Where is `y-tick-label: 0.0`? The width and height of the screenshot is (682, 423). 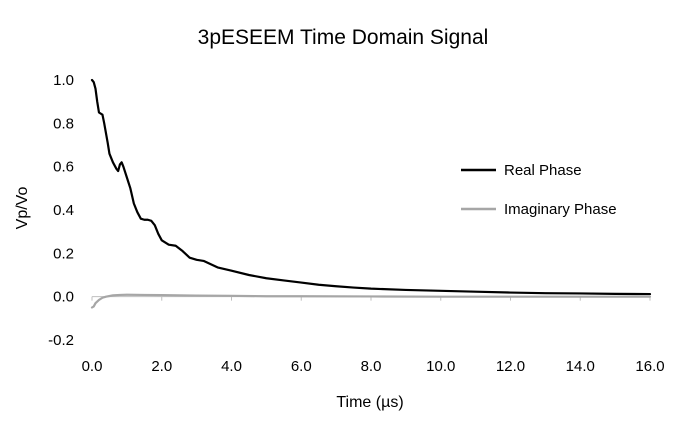 y-tick-label: 0.0 is located at coordinates (63, 297).